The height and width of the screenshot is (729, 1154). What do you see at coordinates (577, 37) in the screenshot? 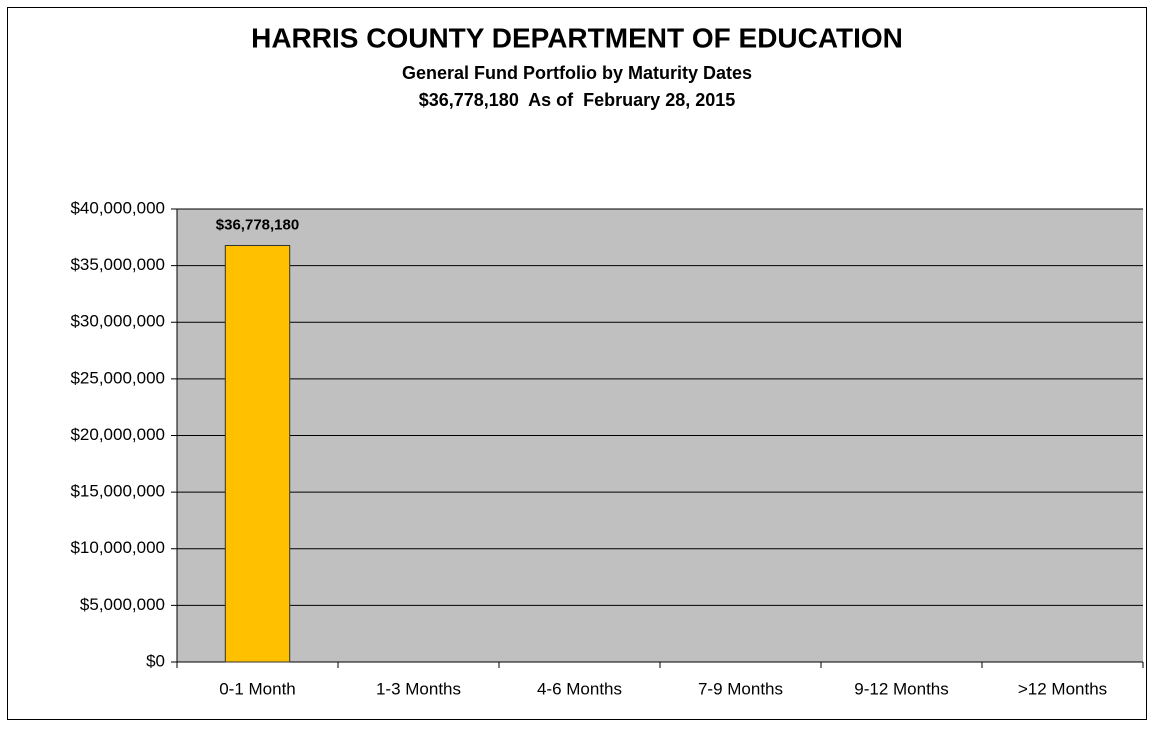
I see `chart-title: HARRIS COUNTY DEPARTMENT OF EDUCATION` at bounding box center [577, 37].